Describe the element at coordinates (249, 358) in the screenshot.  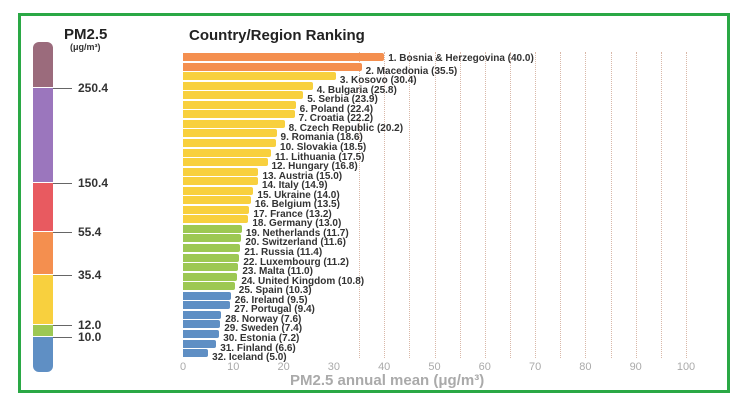
I see `bar-label: 32. Iceland (5.0)` at that location.